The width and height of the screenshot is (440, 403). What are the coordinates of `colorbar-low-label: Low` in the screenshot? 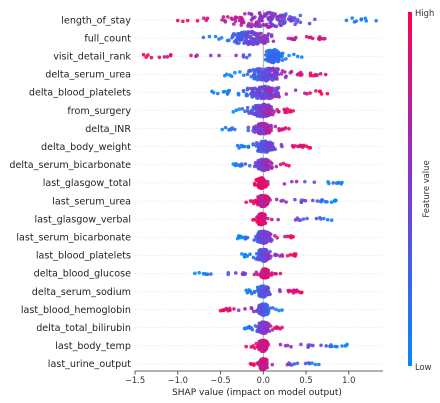 It's located at (423, 367).